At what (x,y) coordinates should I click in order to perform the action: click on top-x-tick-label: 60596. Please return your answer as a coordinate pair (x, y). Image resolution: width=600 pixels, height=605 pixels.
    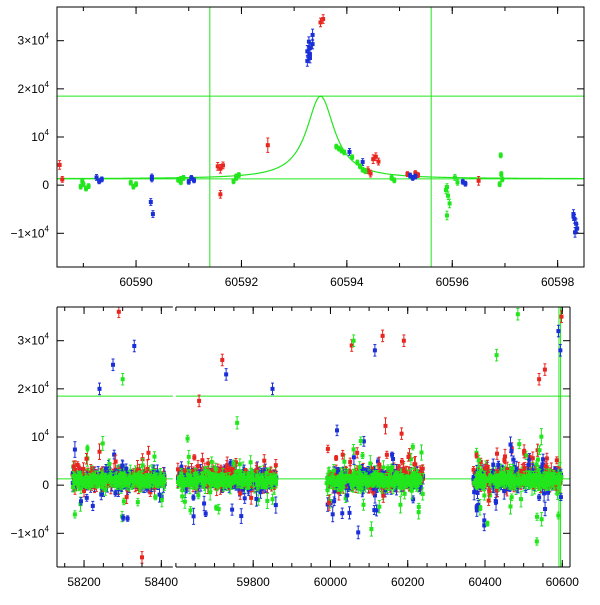
    Looking at the image, I should click on (453, 282).